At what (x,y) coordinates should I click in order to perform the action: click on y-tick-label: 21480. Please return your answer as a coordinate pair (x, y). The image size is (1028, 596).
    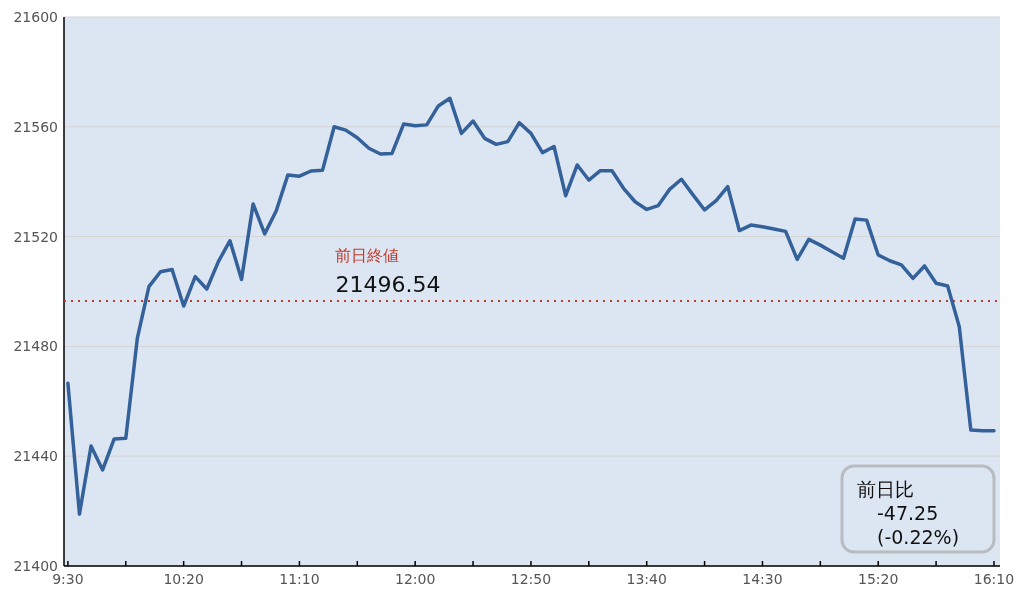
    Looking at the image, I should click on (35, 346).